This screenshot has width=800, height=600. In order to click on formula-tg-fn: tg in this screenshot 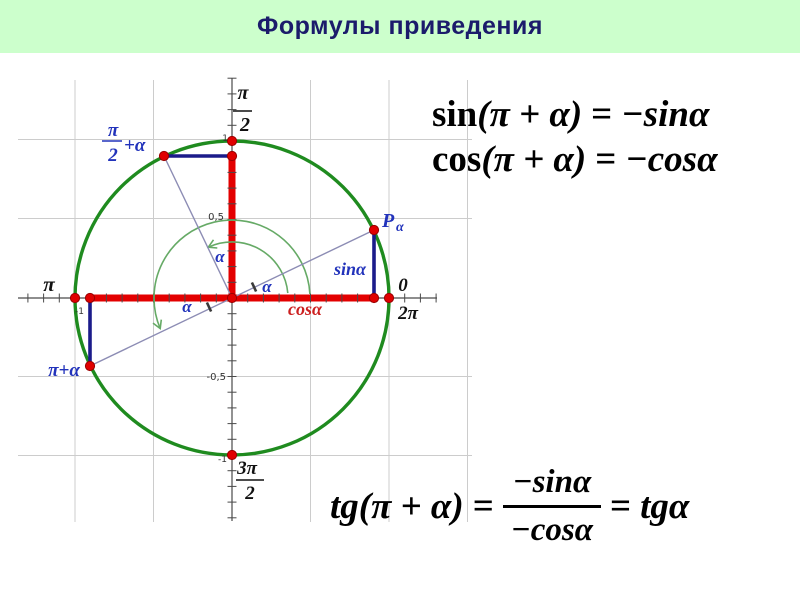, I will do `click(344, 506)`.